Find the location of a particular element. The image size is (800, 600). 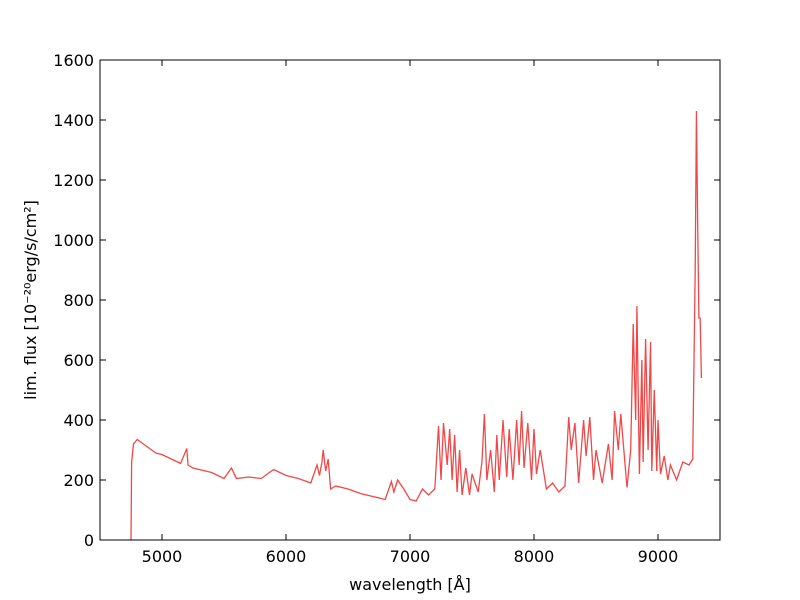

x-tick-label: 6000 is located at coordinates (286, 556).